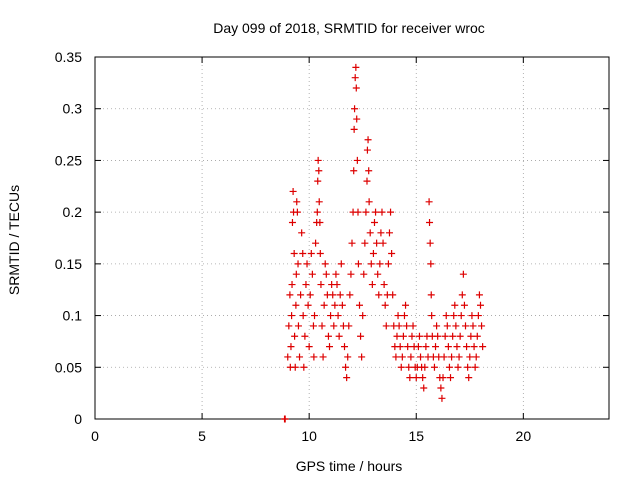 Image resolution: width=640 pixels, height=480 pixels. What do you see at coordinates (524, 436) in the screenshot?
I see `x-tick-label: 20` at bounding box center [524, 436].